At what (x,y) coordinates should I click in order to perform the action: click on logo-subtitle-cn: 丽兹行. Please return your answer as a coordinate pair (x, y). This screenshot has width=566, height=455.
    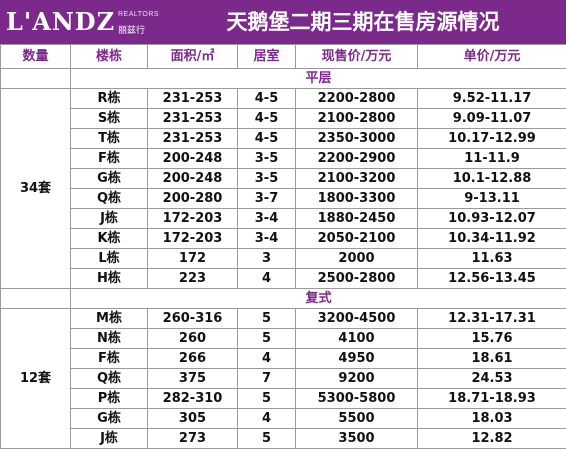
    Looking at the image, I should click on (132, 31).